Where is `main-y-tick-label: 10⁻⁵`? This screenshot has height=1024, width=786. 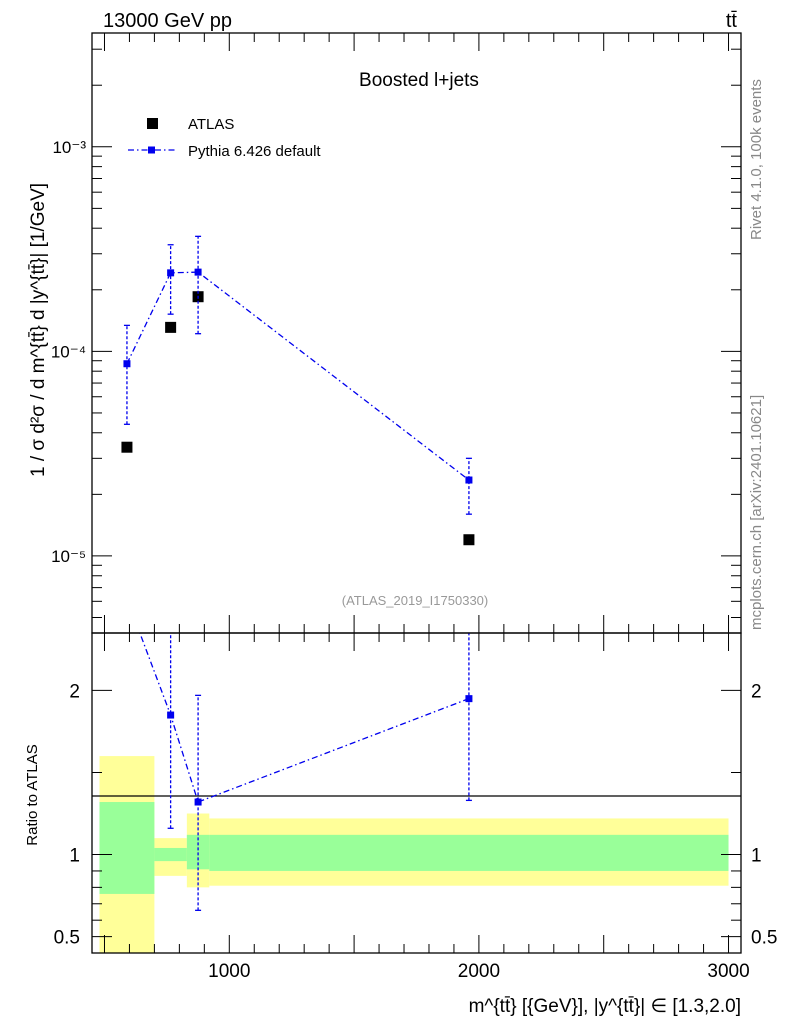 main-y-tick-label: 10⁻⁵ is located at coordinates (68, 556).